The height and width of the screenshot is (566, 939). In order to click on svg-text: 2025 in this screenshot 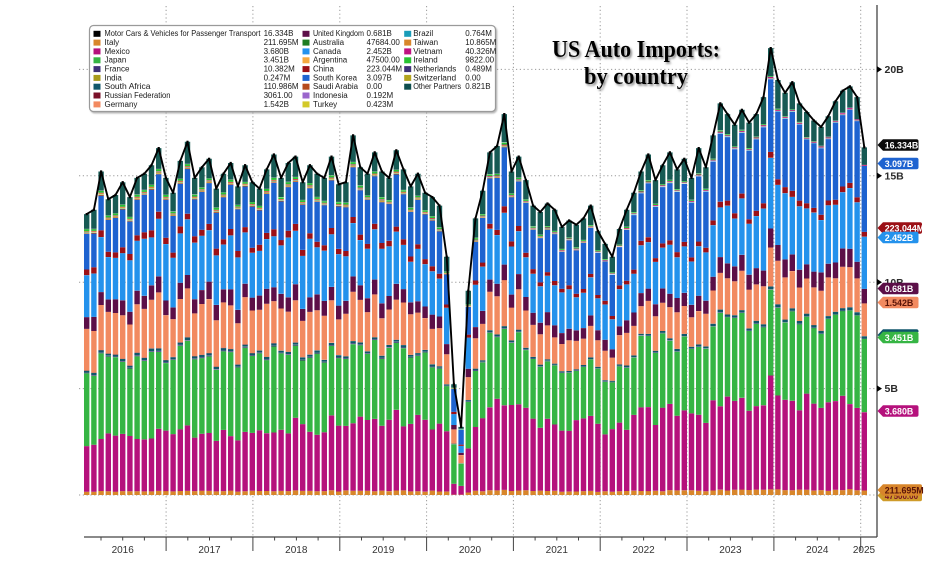, I will do `click(864, 550)`.